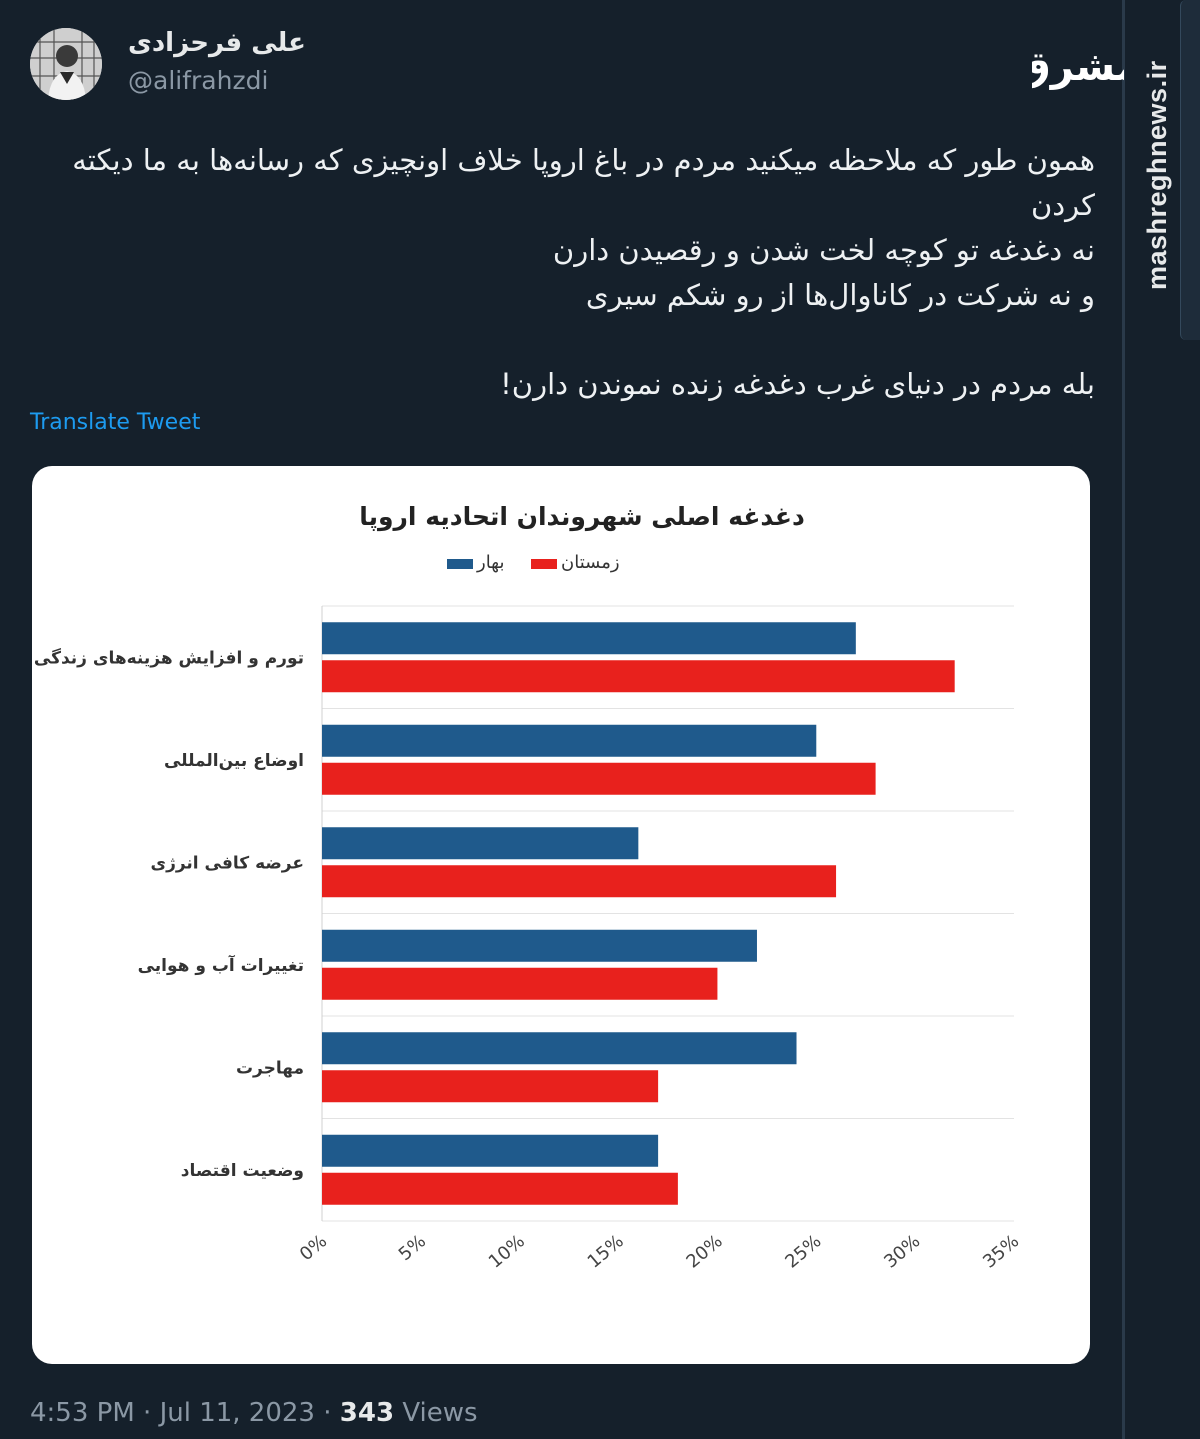  Describe the element at coordinates (823, 250) in the screenshot. I see `tweet-line: نه دغدغه تو کوچه لخت شدن و رقصیدن دارن` at that location.